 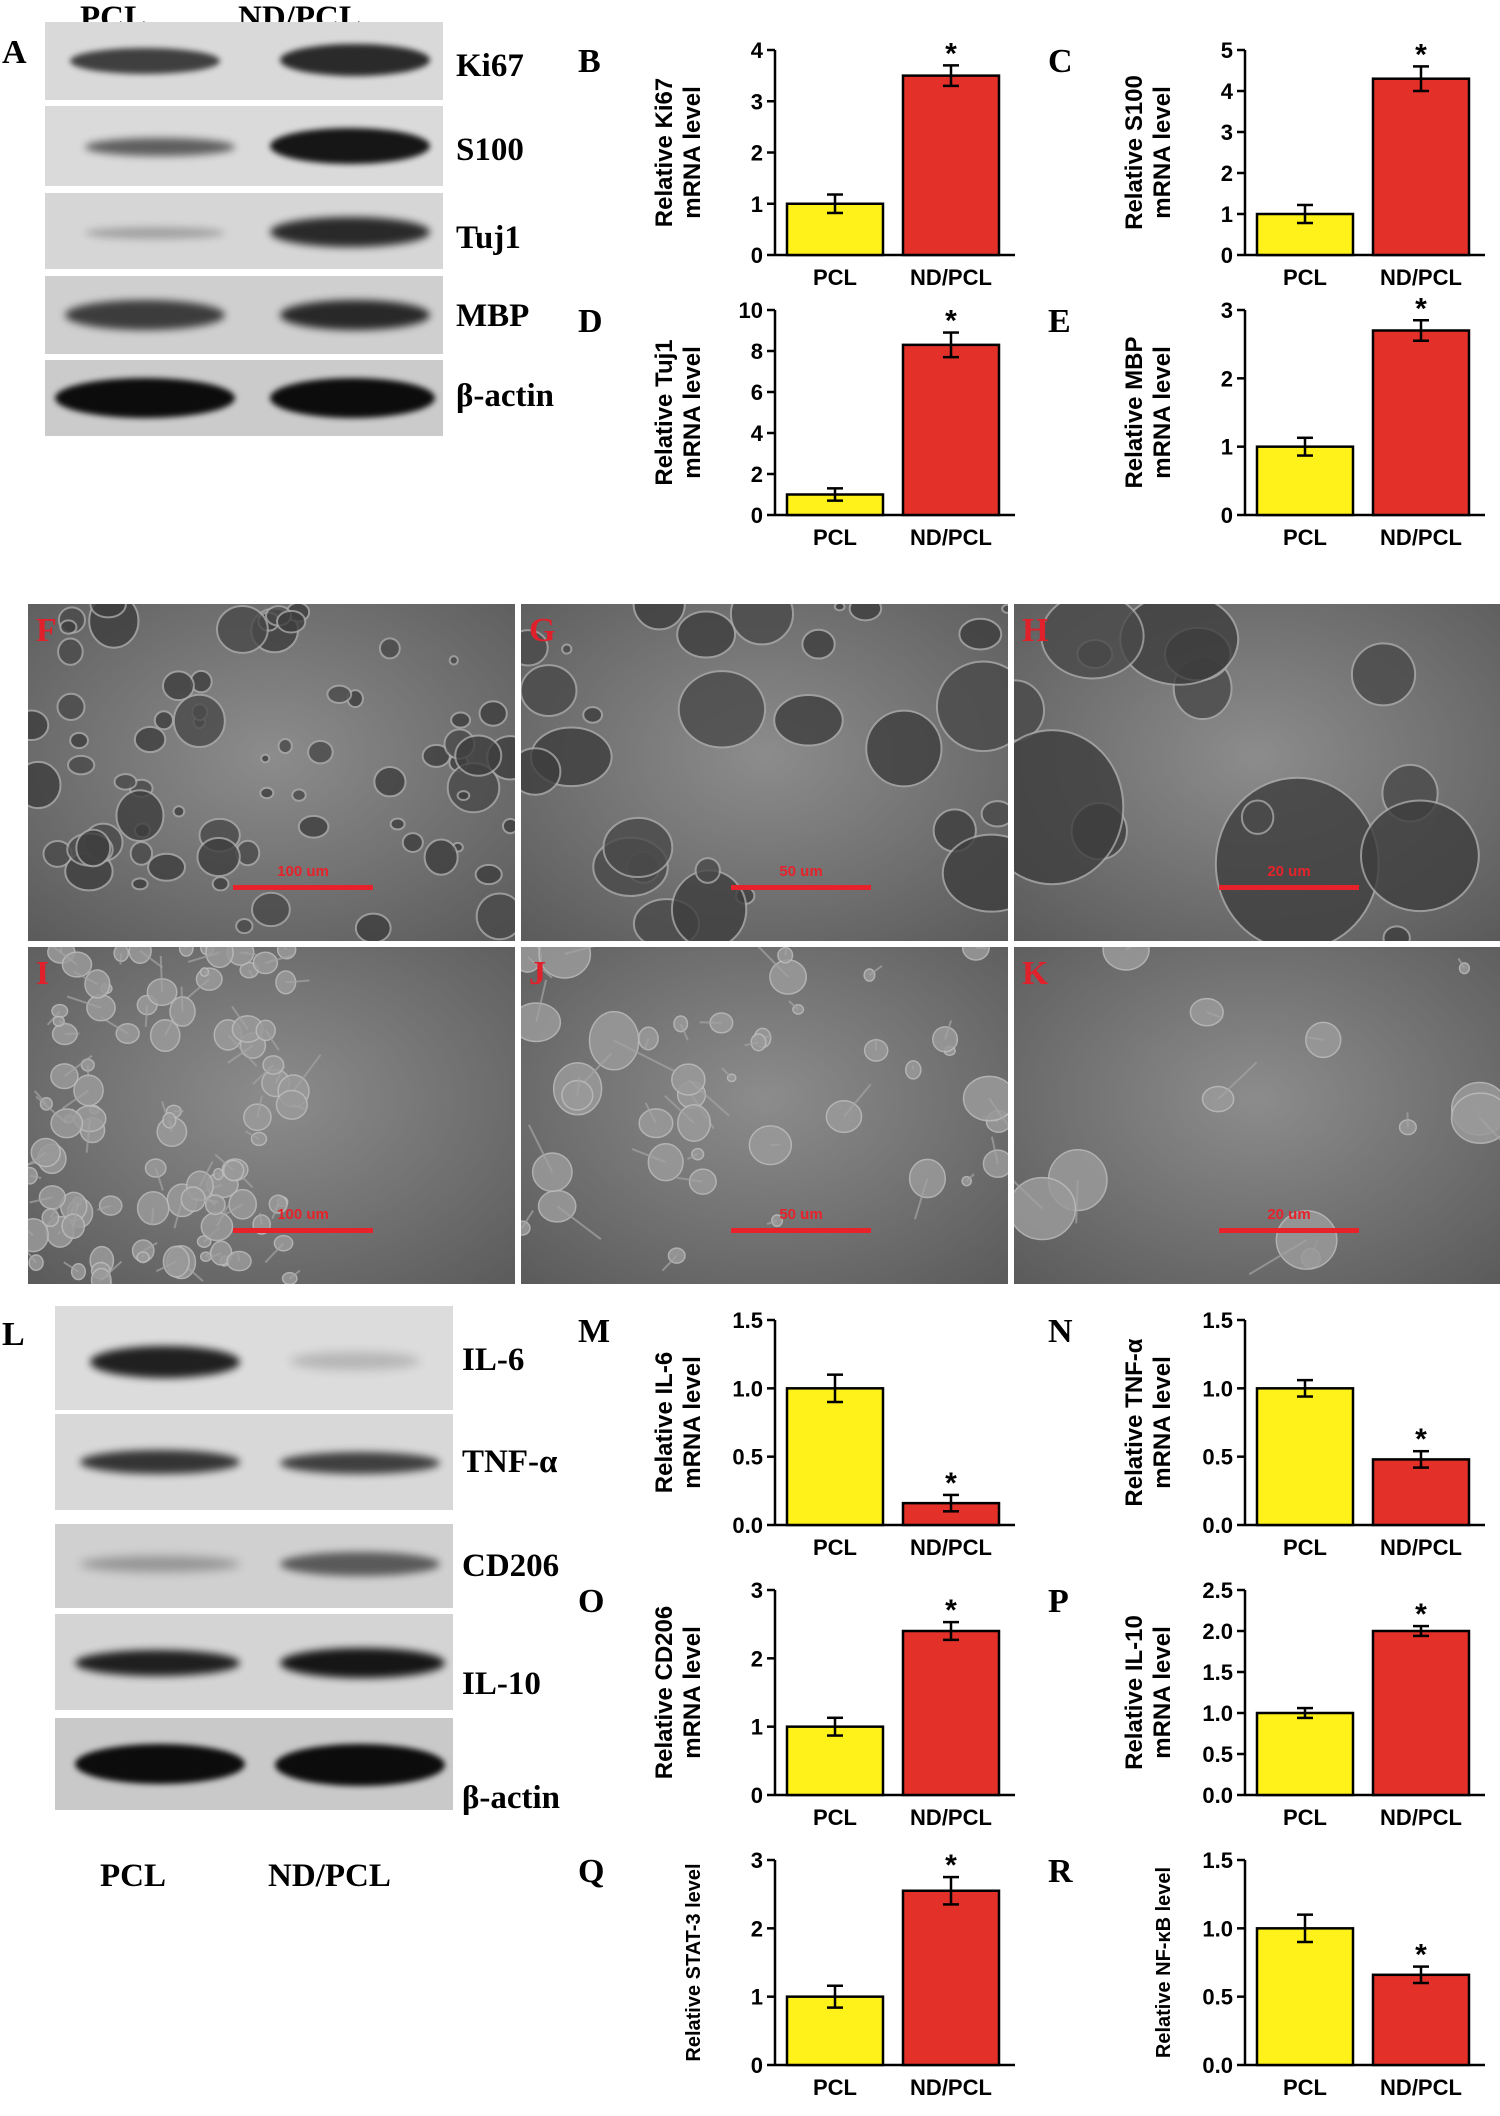 What do you see at coordinates (1134, 412) in the screenshot?
I see `y-axis-label: Relative MBP` at bounding box center [1134, 412].